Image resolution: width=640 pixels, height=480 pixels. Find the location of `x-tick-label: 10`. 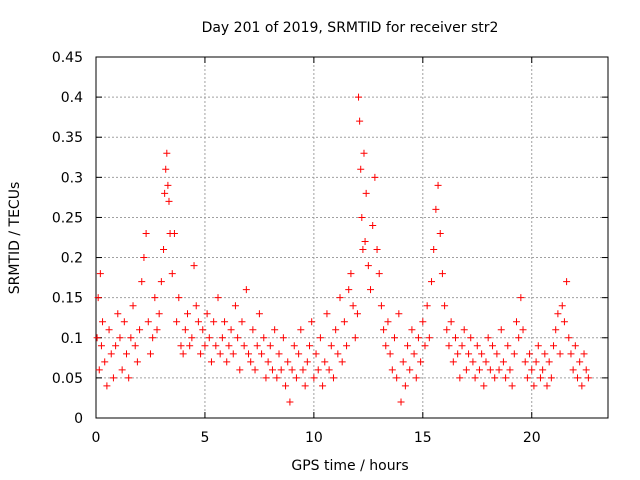

x-tick-label: 10 is located at coordinates (314, 438).